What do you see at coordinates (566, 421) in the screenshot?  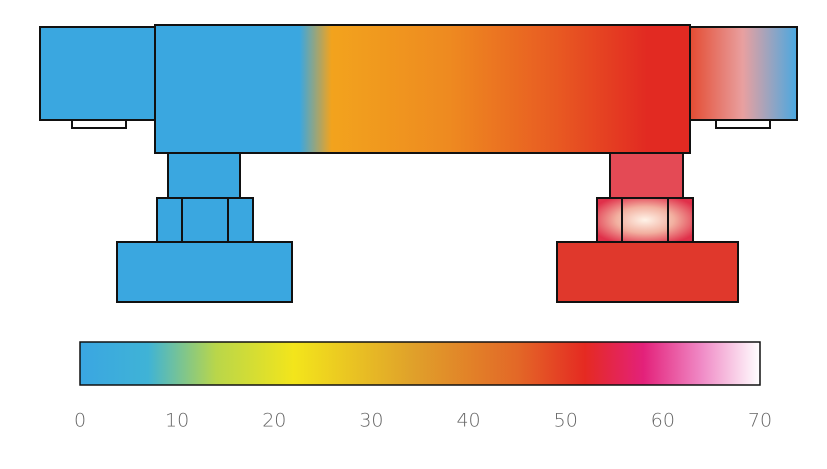 I see `colorbar-tick-label: 50` at bounding box center [566, 421].